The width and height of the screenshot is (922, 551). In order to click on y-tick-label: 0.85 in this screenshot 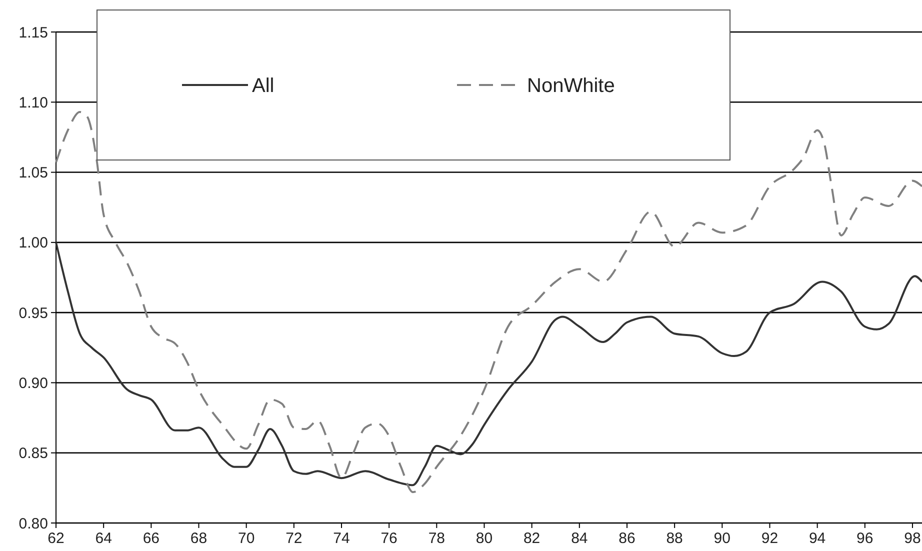, I will do `click(33, 453)`.